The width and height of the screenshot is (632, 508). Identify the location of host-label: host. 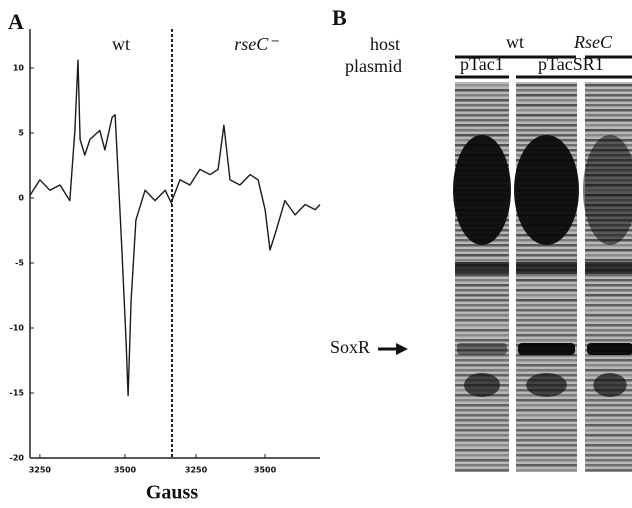
(385, 44).